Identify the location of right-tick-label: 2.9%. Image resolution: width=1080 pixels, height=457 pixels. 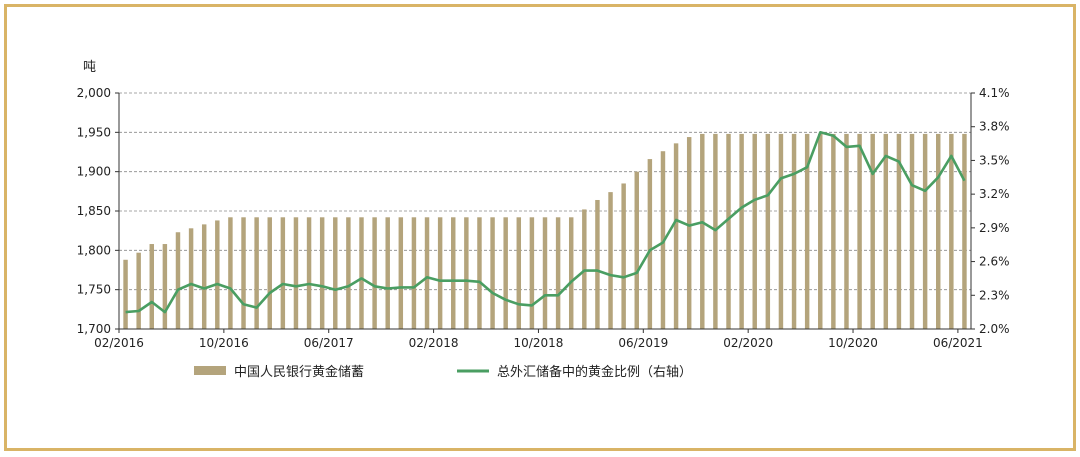
(994, 228).